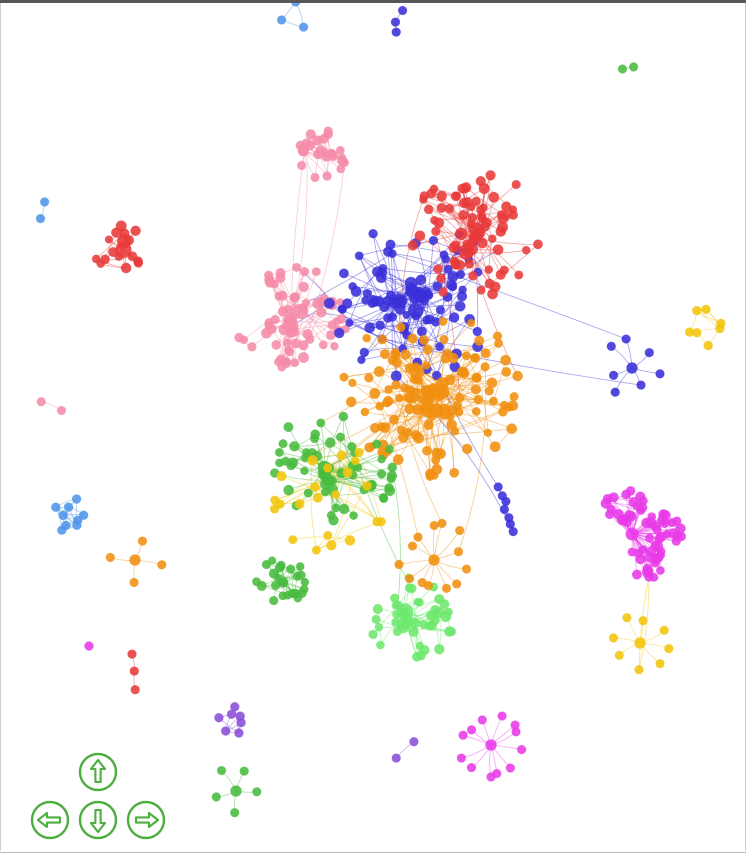 The height and width of the screenshot is (853, 746). What do you see at coordinates (98, 820) in the screenshot?
I see `pan-down-button` at bounding box center [98, 820].